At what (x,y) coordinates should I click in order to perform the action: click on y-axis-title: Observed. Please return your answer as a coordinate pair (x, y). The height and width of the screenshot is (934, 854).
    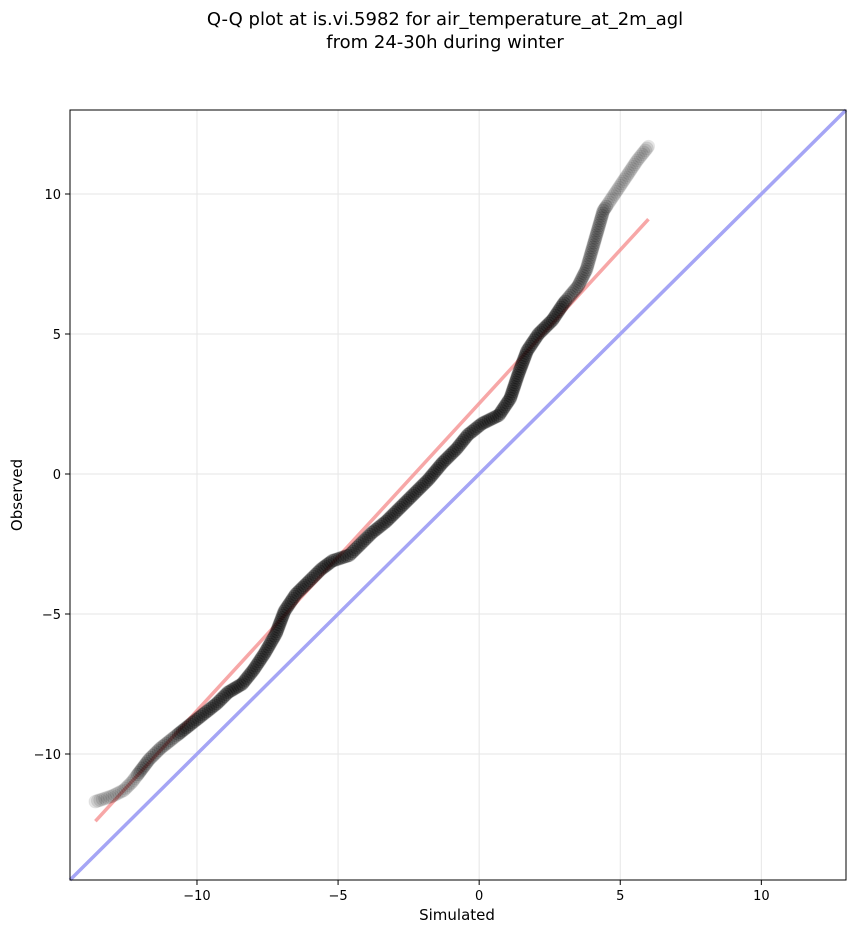
    Looking at the image, I should click on (17, 495).